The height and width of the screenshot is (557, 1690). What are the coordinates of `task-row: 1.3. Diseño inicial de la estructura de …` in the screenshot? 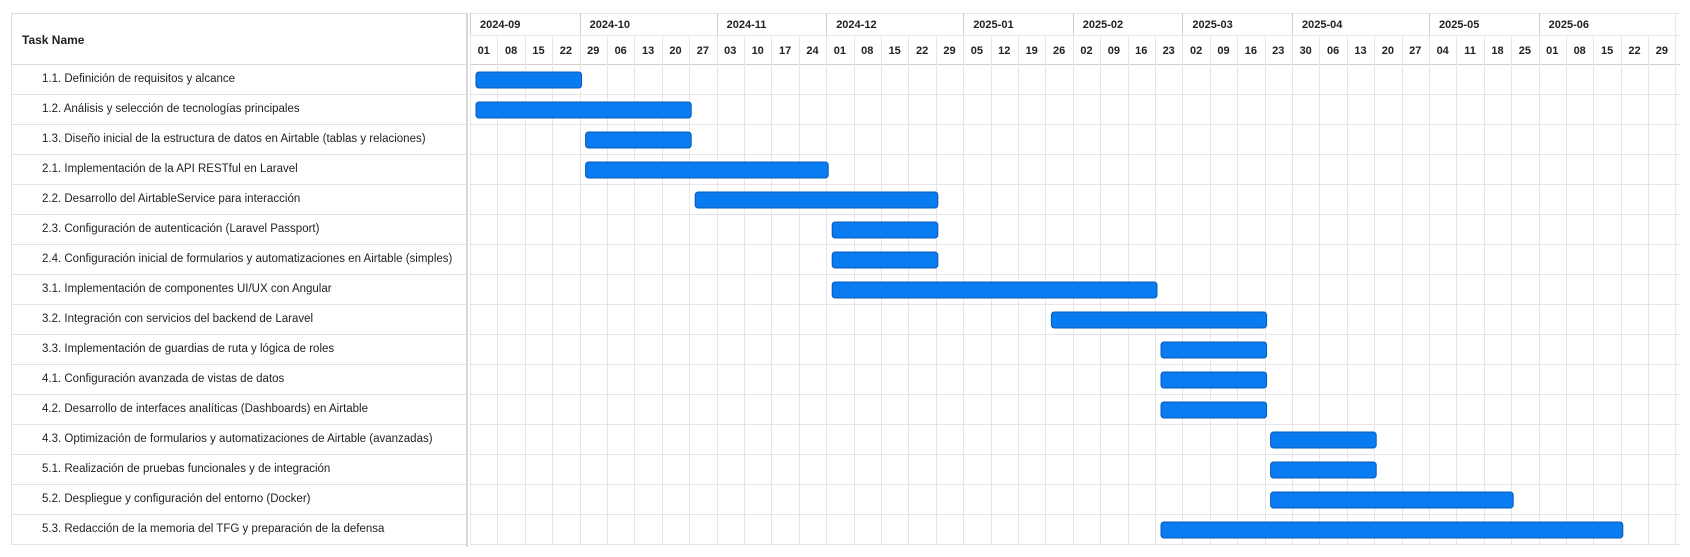 It's located at (239, 140).